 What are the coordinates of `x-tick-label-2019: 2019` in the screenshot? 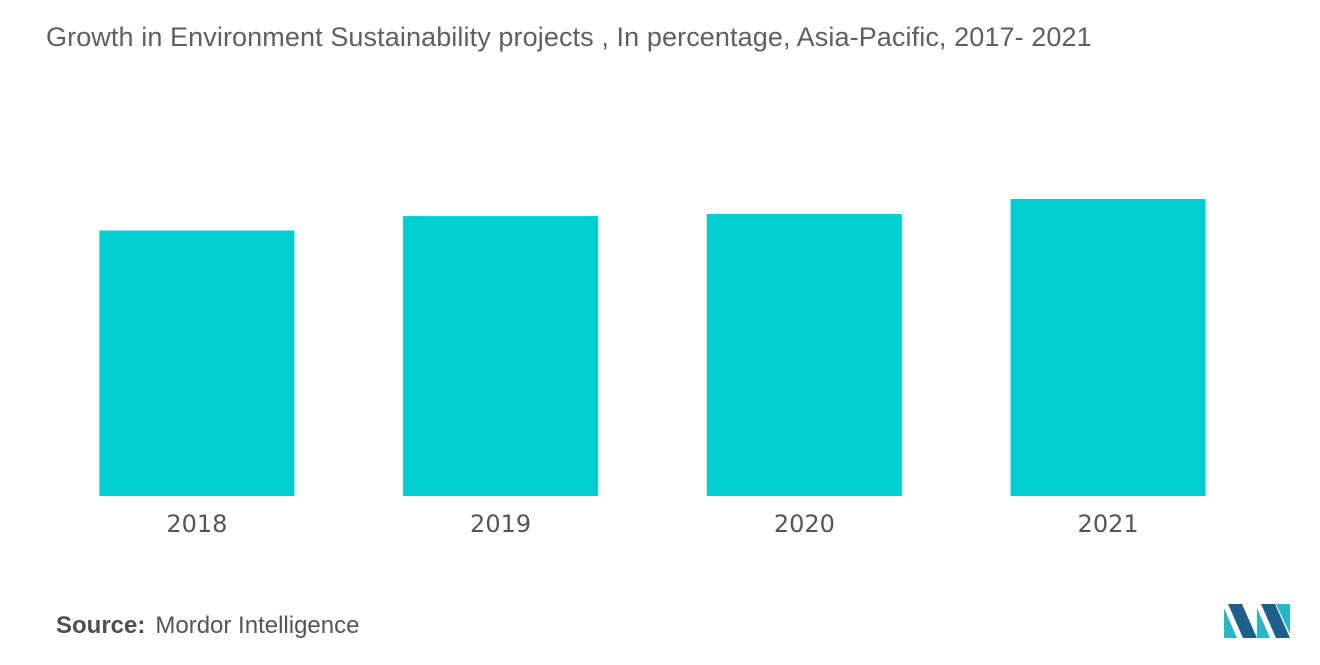 It's located at (500, 524).